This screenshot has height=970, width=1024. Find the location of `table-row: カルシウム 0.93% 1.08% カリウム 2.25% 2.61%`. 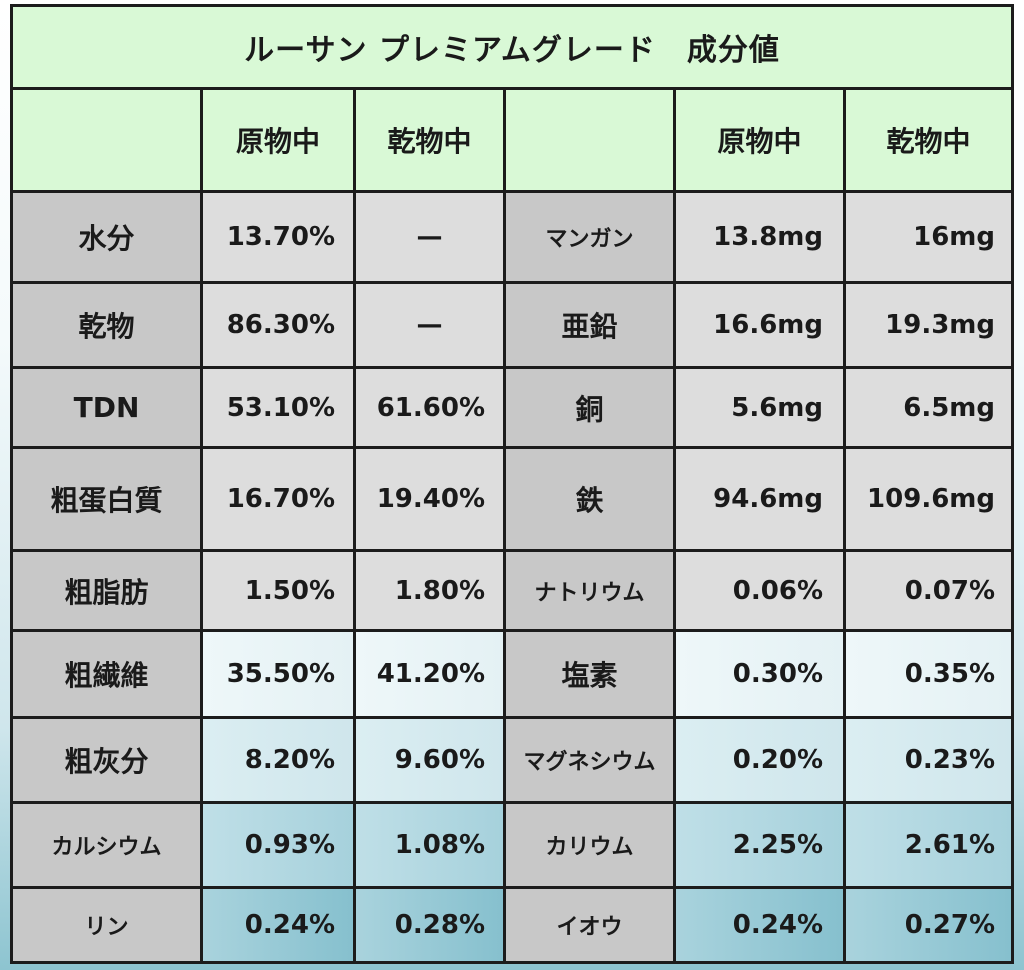

table-row: カルシウム 0.93% 1.08% カリウム 2.25% 2.61% is located at coordinates (512, 846).